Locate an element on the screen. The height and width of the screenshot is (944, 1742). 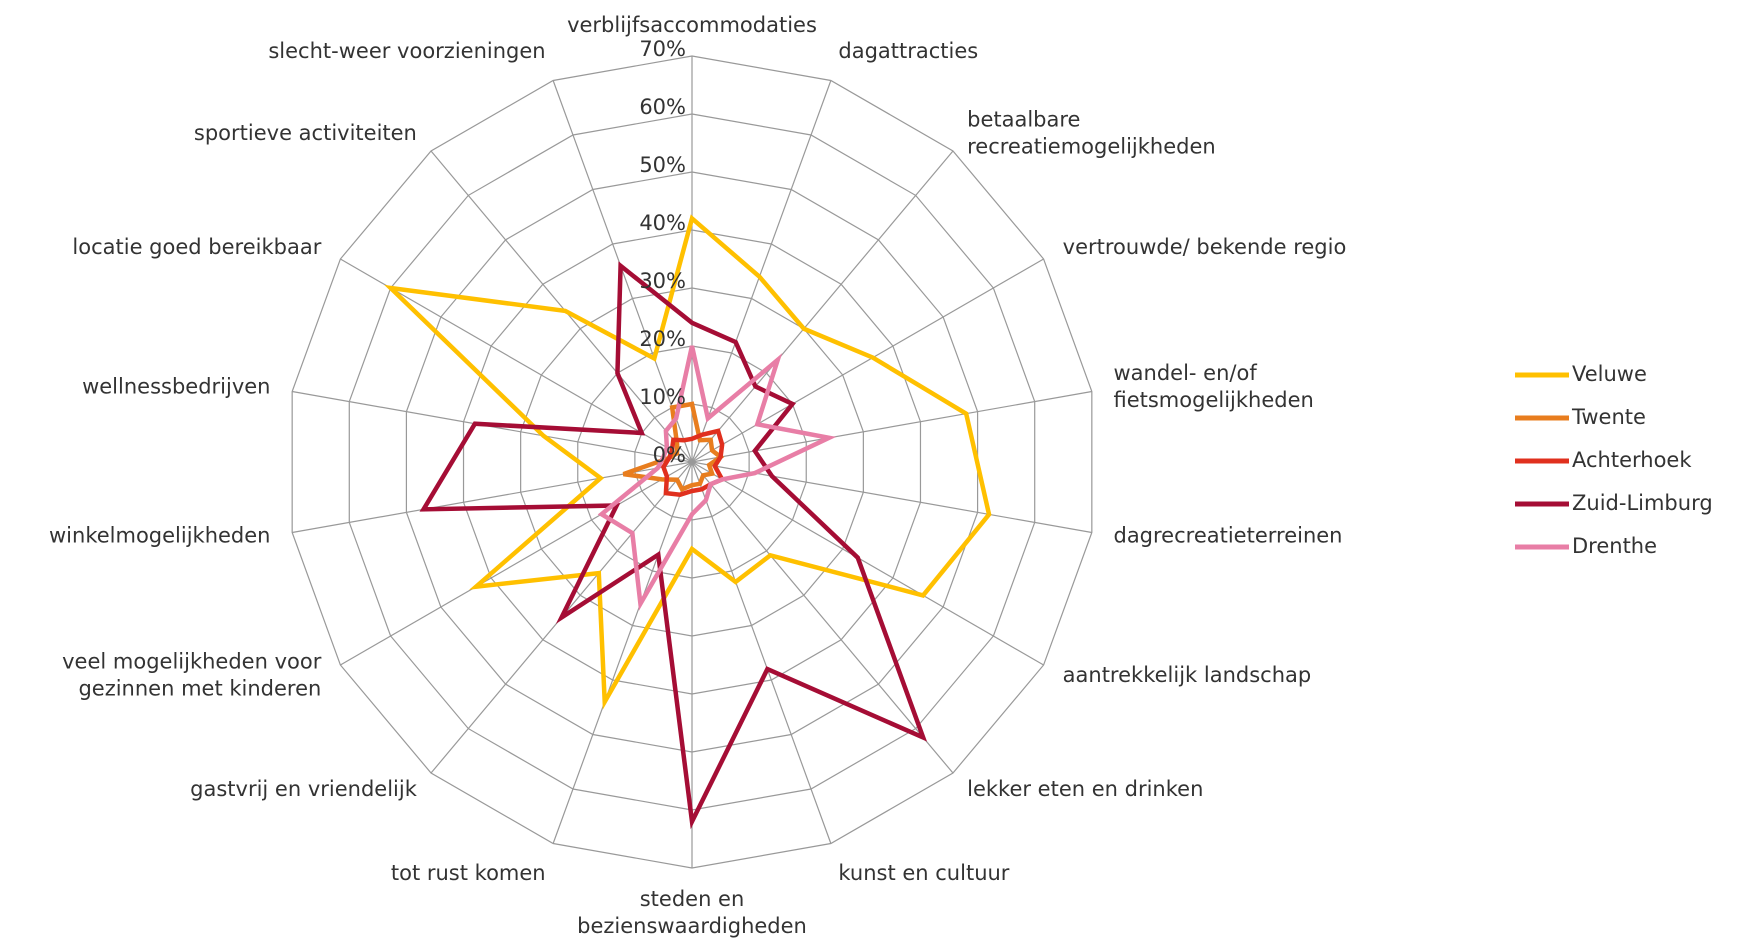
y-tick-label: 40% is located at coordinates (662, 223).